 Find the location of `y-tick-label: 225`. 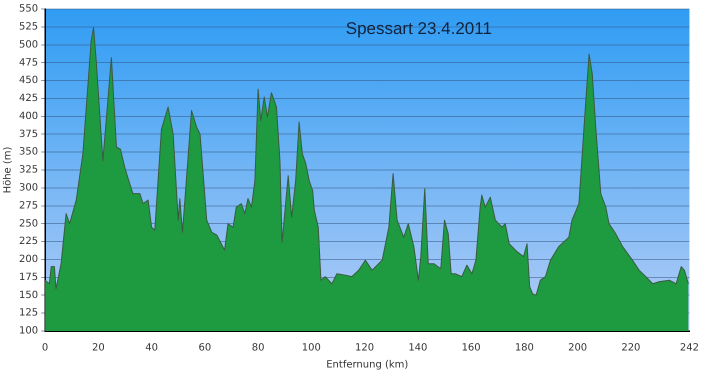

y-tick-label: 225 is located at coordinates (28, 242).